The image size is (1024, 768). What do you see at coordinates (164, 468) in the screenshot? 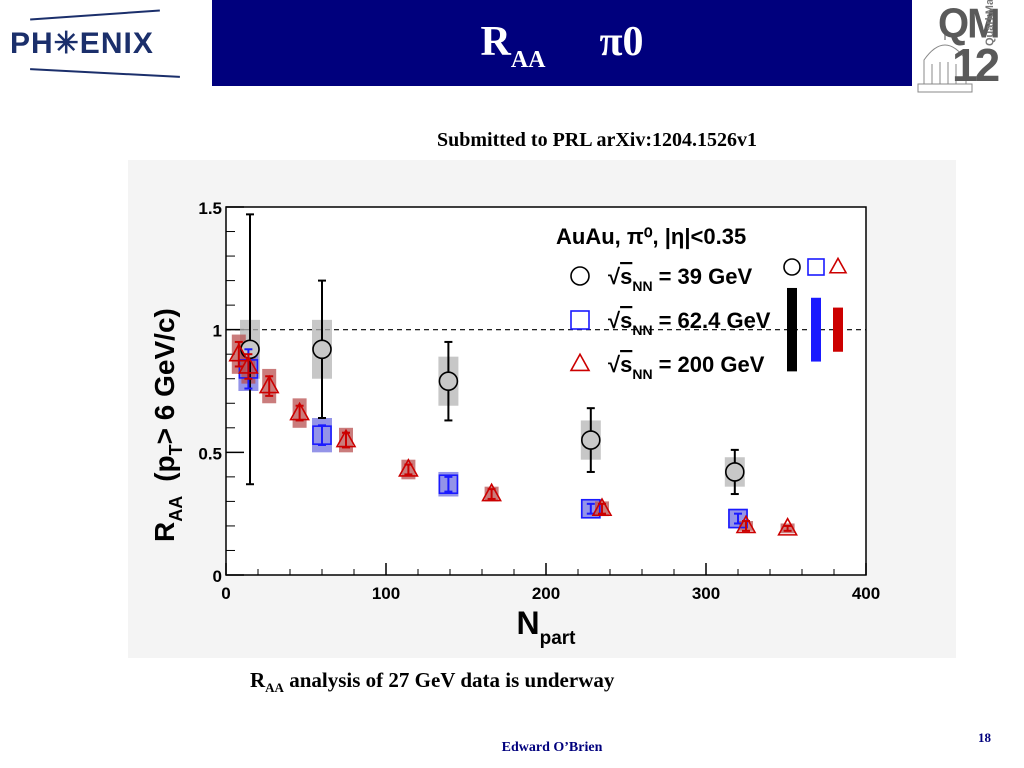
I see `y-label-paren: (p` at bounding box center [164, 468].